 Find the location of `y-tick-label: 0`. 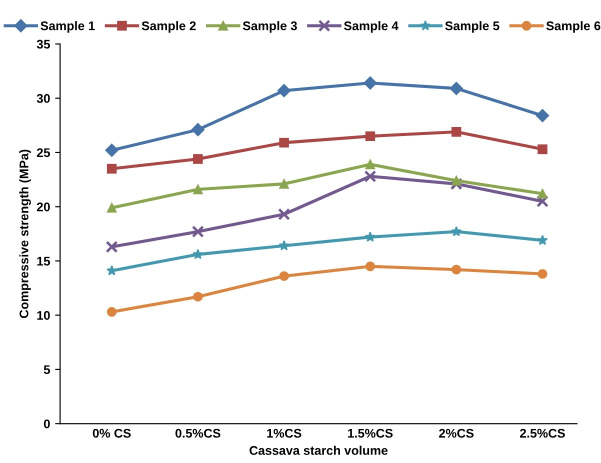

y-tick-label: 0 is located at coordinates (47, 423).